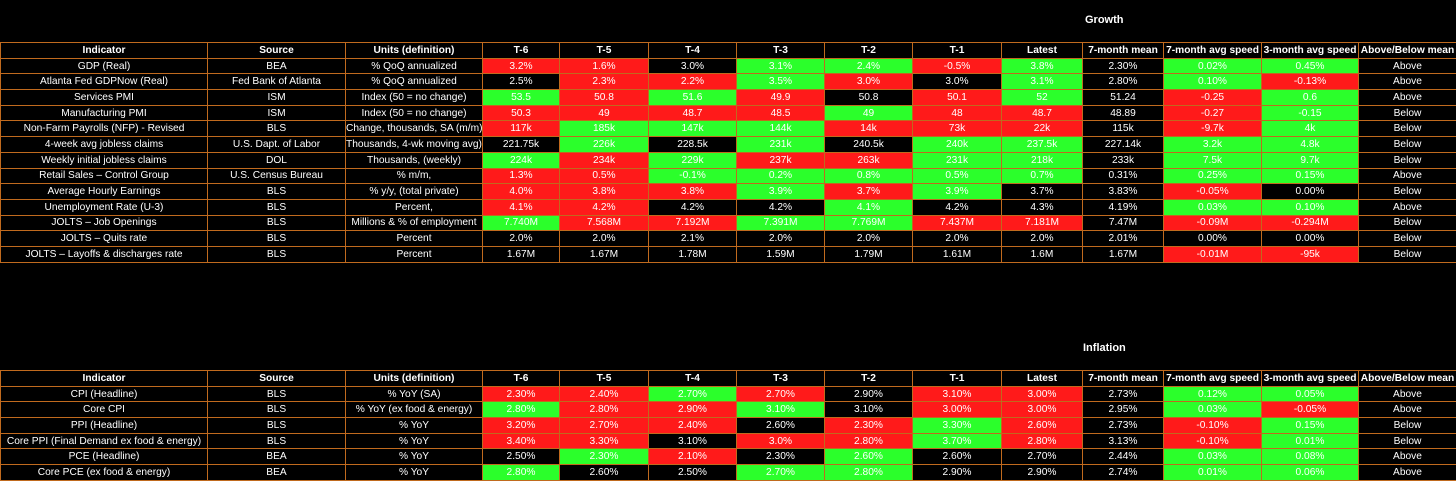  What do you see at coordinates (957, 51) in the screenshot?
I see `column-header: T-1` at bounding box center [957, 51].